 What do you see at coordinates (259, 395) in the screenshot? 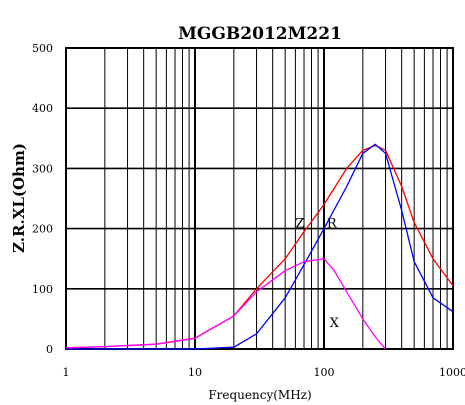
I see `x-axis-label: Frequency(MHz)` at bounding box center [259, 395].